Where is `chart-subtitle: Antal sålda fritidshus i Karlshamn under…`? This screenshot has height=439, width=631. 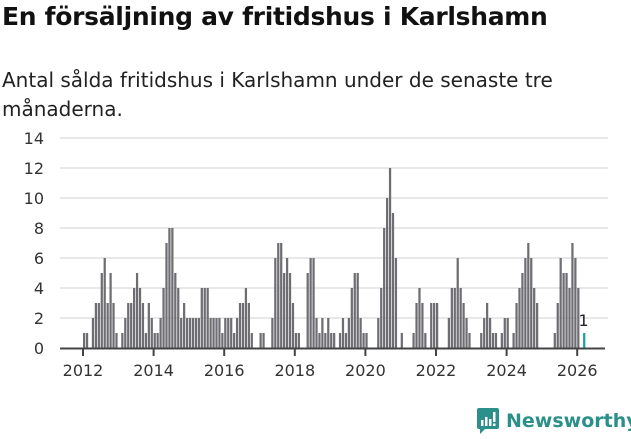 chart-subtitle: Antal sålda fritidshus i Karlshamn under… is located at coordinates (277, 94).